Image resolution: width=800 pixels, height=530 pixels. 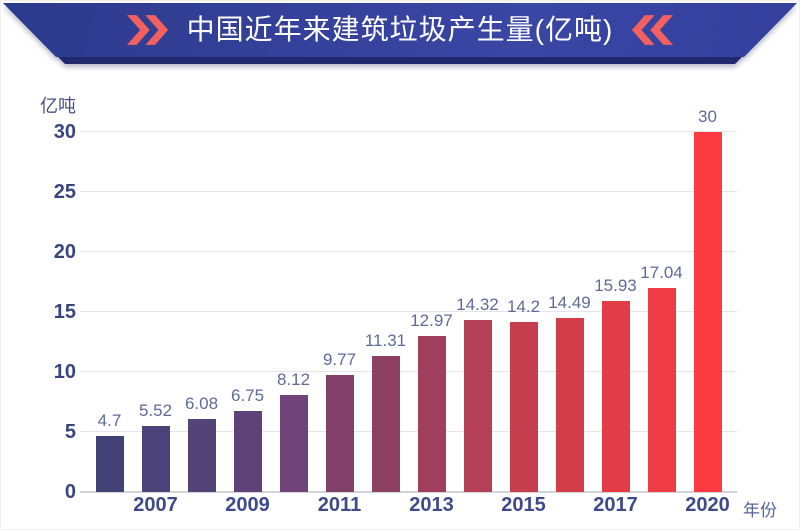 What do you see at coordinates (147, 30) in the screenshot?
I see `double-chevron-right-icon` at bounding box center [147, 30].